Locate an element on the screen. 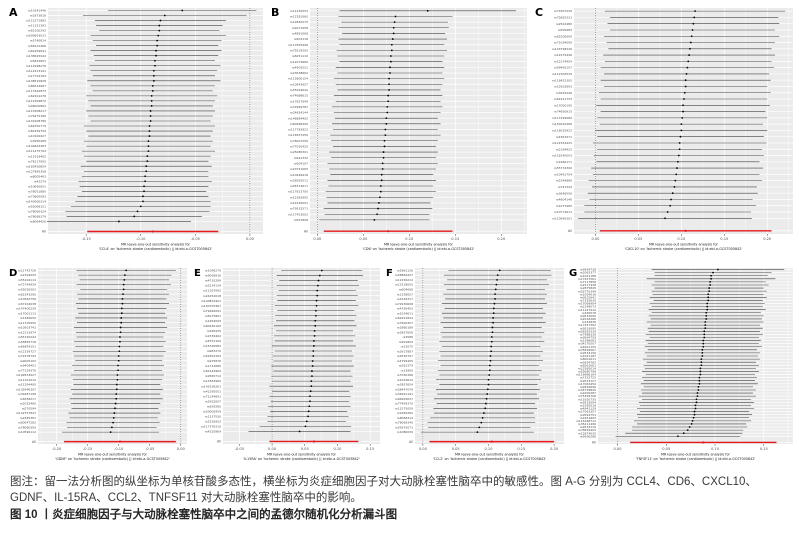 The image size is (799, 535). svg-text: rs11147910 is located at coordinates (587, 310).